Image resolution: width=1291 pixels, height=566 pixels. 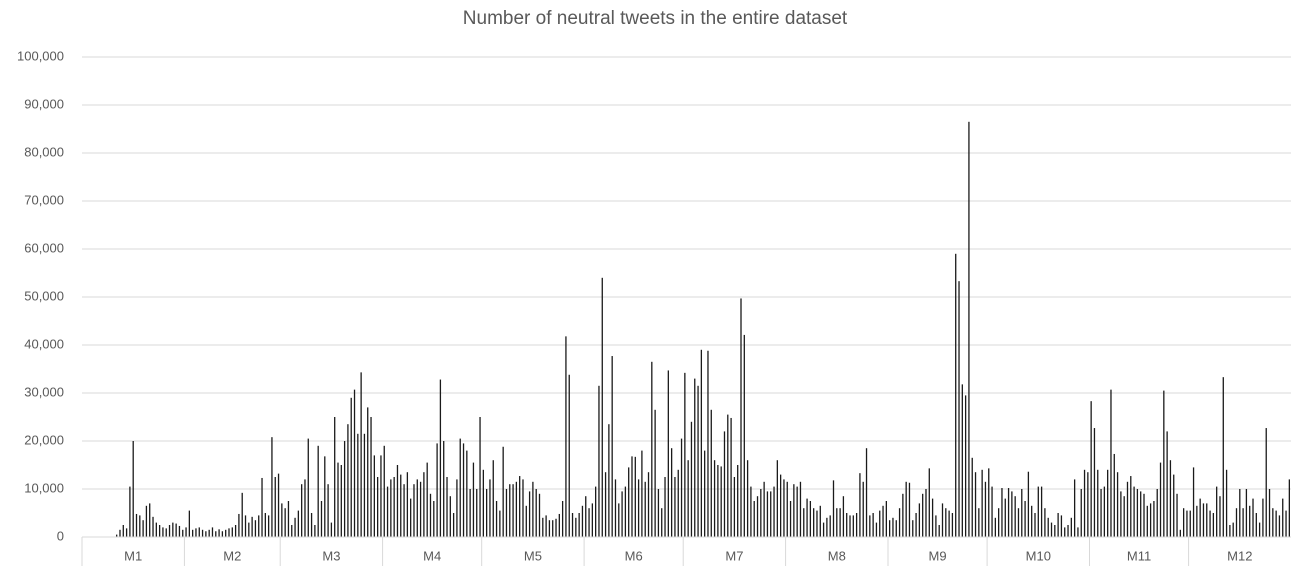 What do you see at coordinates (44, 151) in the screenshot?
I see `y-tick-label: 80,000` at bounding box center [44, 151].